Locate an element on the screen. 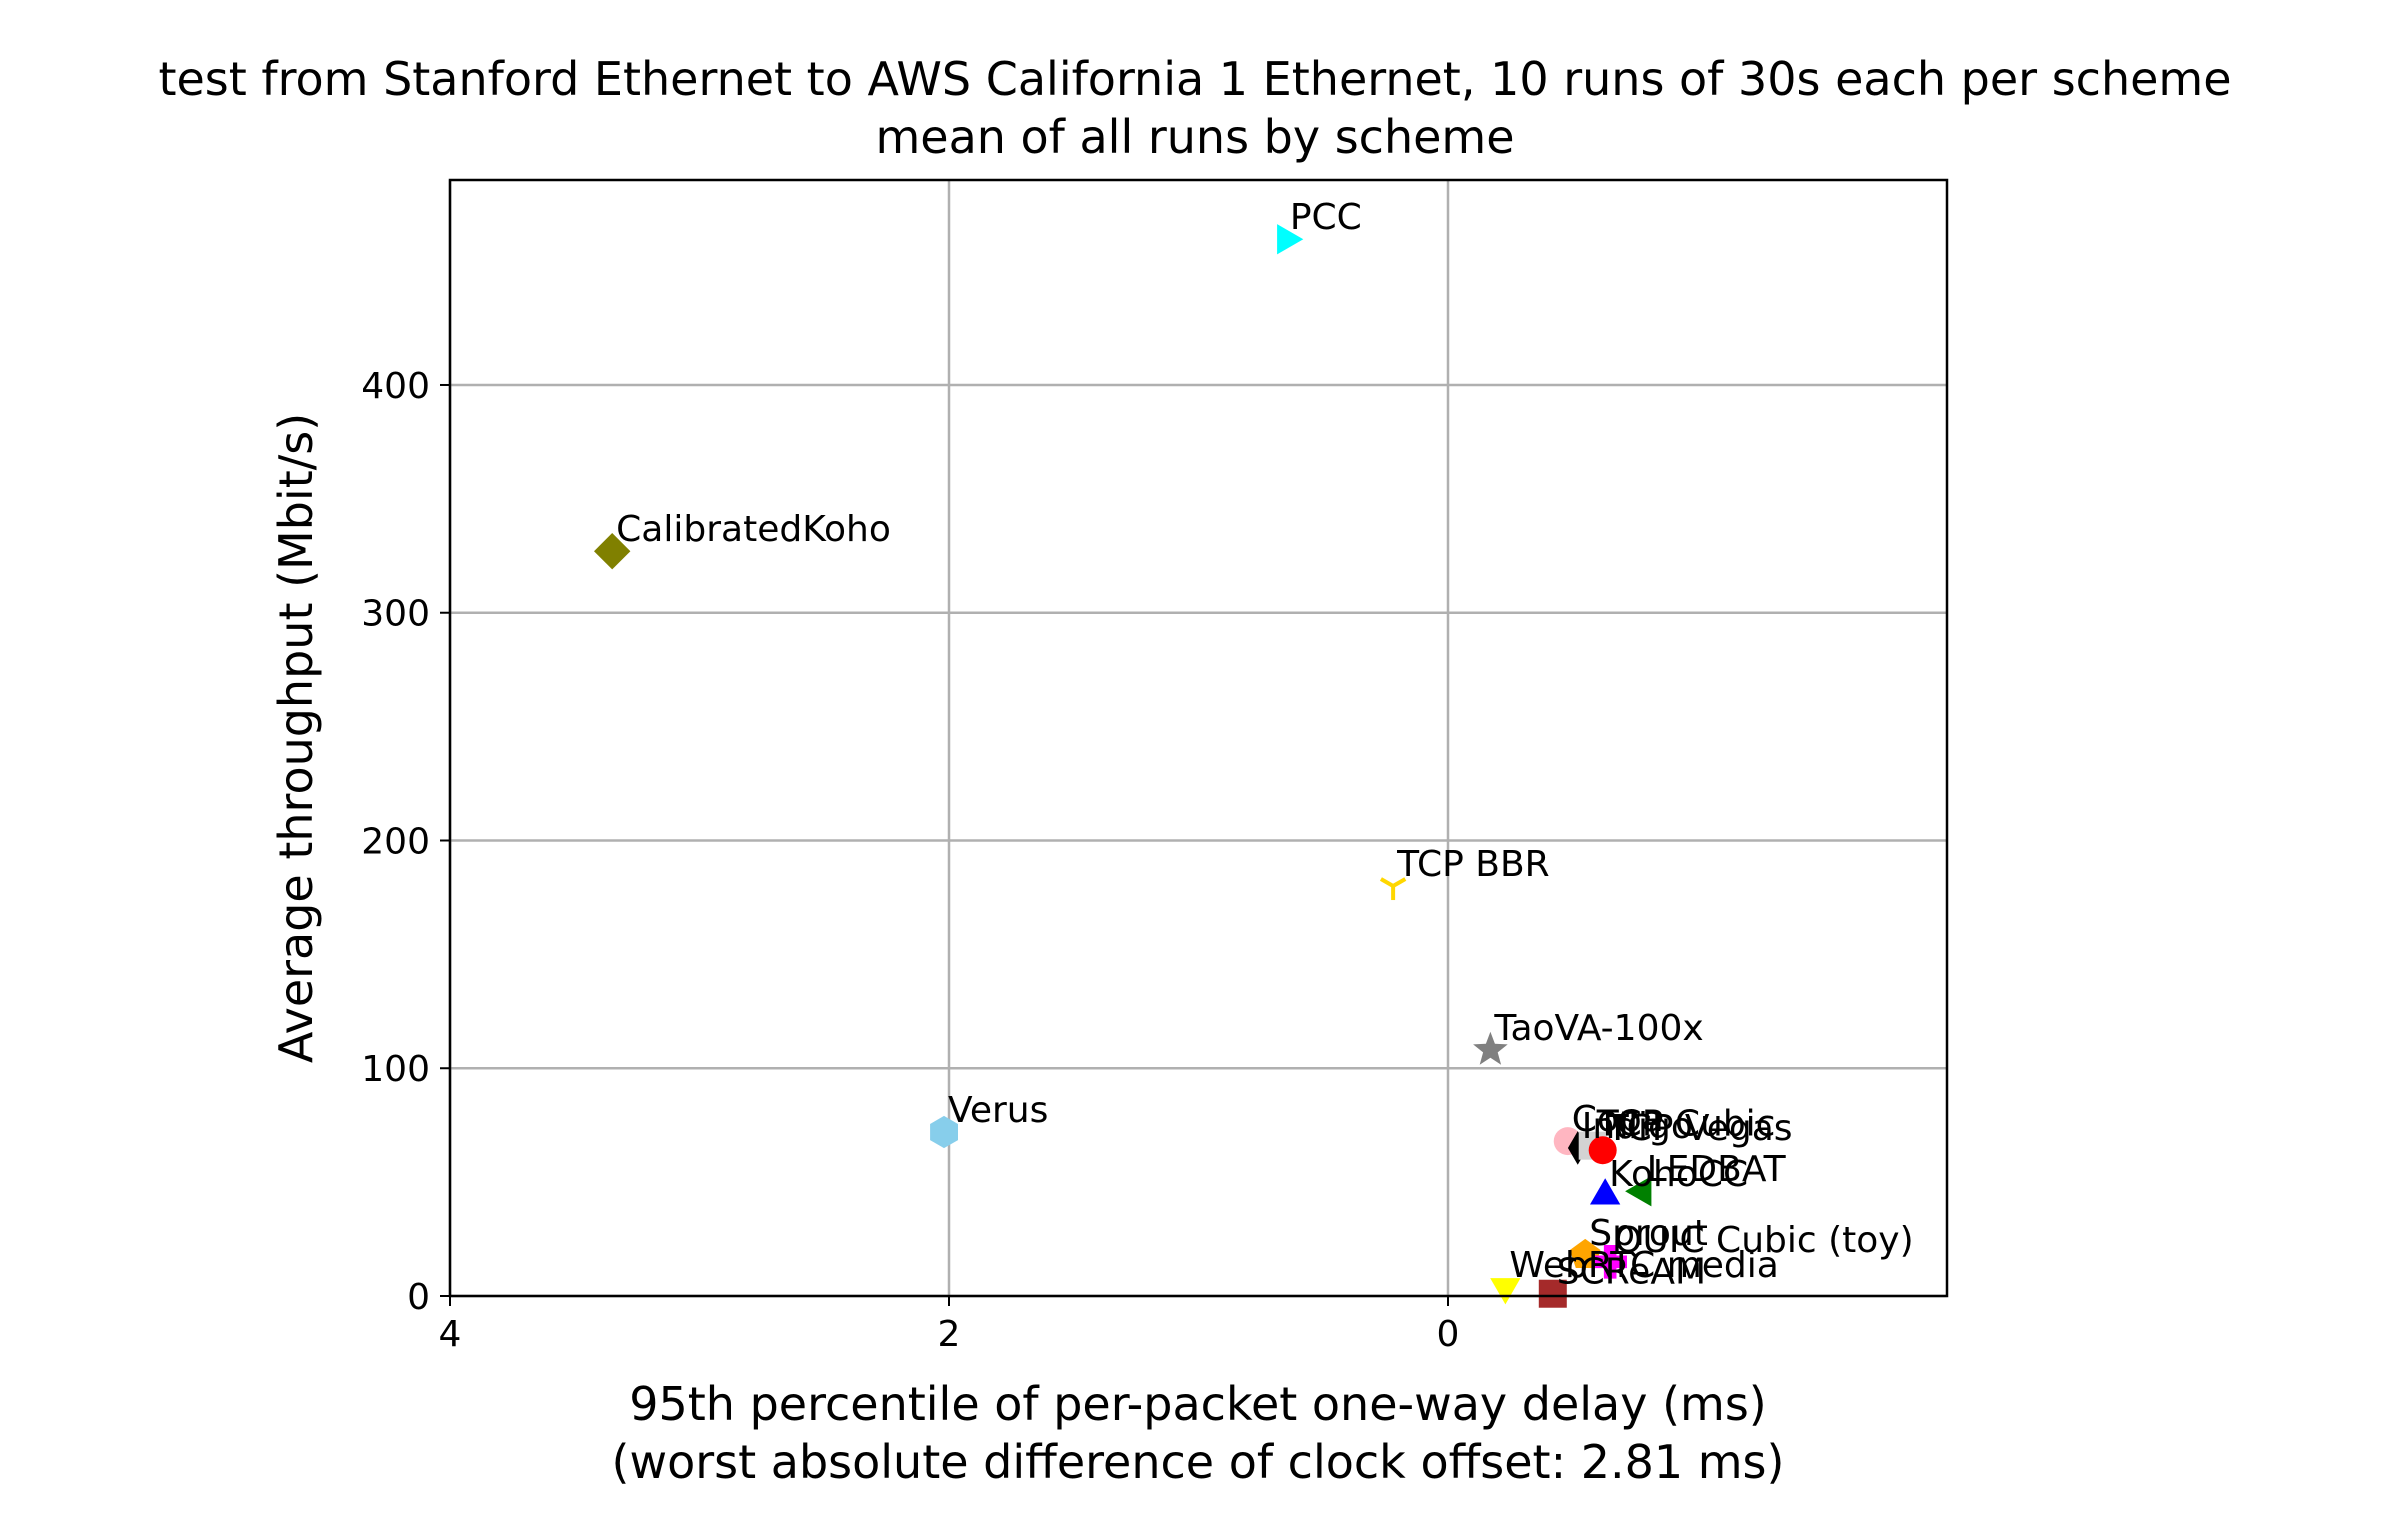  quic-cubic-toy-point is located at coordinates (1610, 1262).